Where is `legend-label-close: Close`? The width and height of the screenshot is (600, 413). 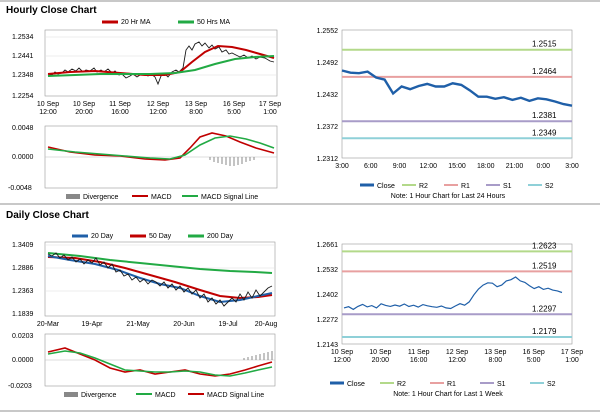 legend-label-close: Close is located at coordinates (386, 186).